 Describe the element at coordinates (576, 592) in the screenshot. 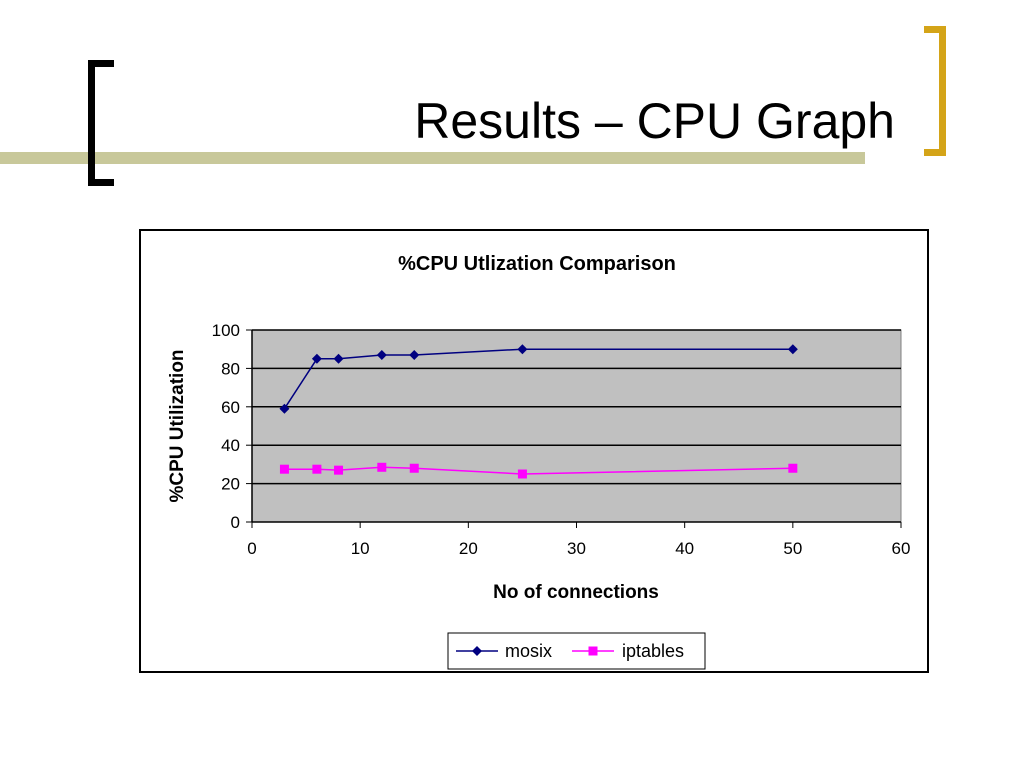

I see `x-axis-label: No of connections` at that location.